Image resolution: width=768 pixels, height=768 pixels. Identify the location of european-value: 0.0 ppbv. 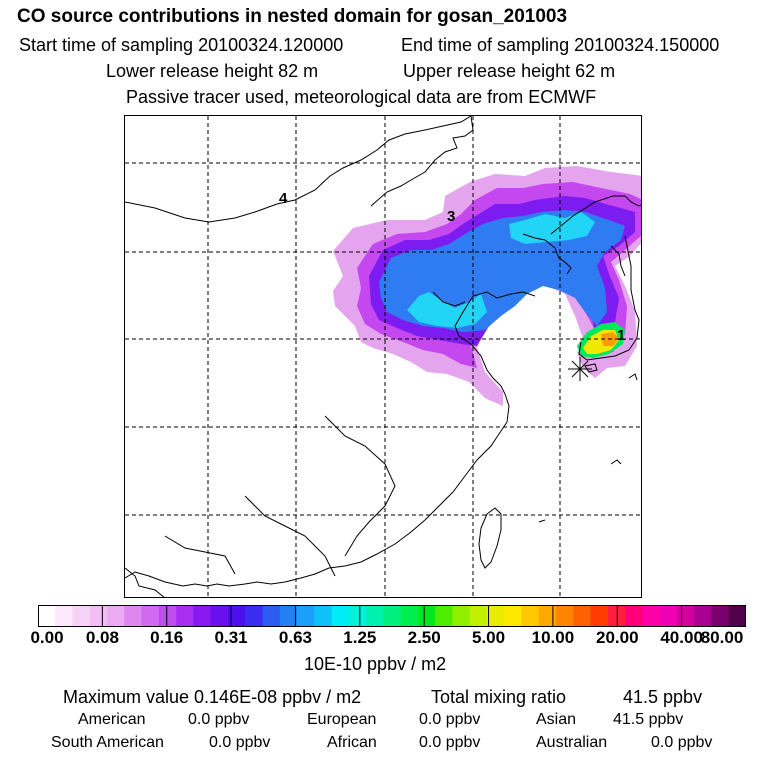
(450, 719).